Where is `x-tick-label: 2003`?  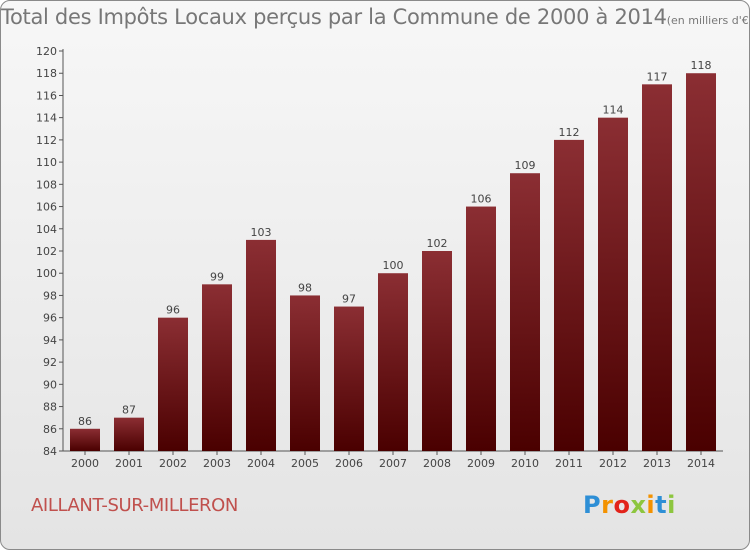 x-tick-label: 2003 is located at coordinates (217, 463).